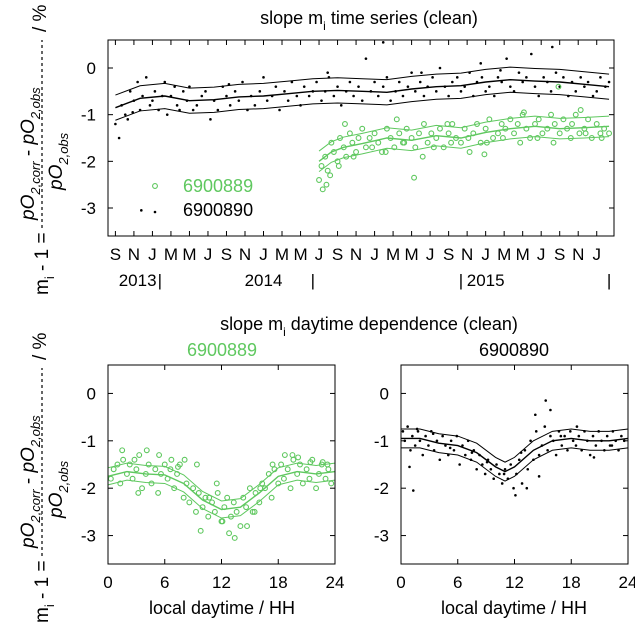 The image size is (635, 633). I want to click on y-label-num-b-sub: 2,obs, so click(35, 103).